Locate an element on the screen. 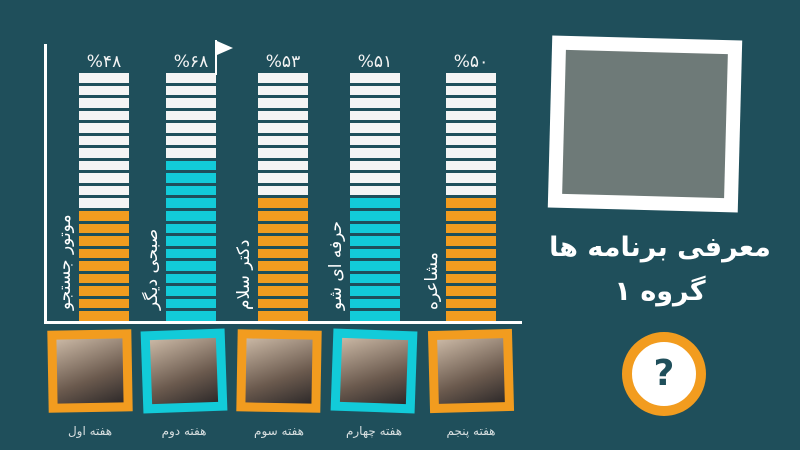  x-axis is located at coordinates (283, 322).